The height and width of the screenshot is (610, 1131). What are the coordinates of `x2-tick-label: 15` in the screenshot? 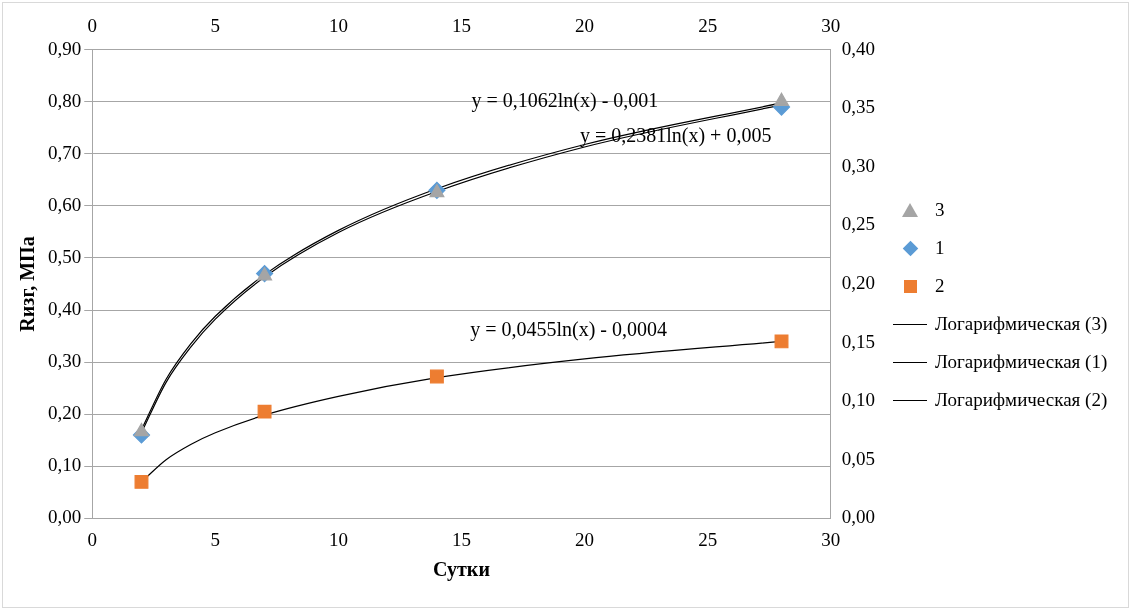 It's located at (461, 26).